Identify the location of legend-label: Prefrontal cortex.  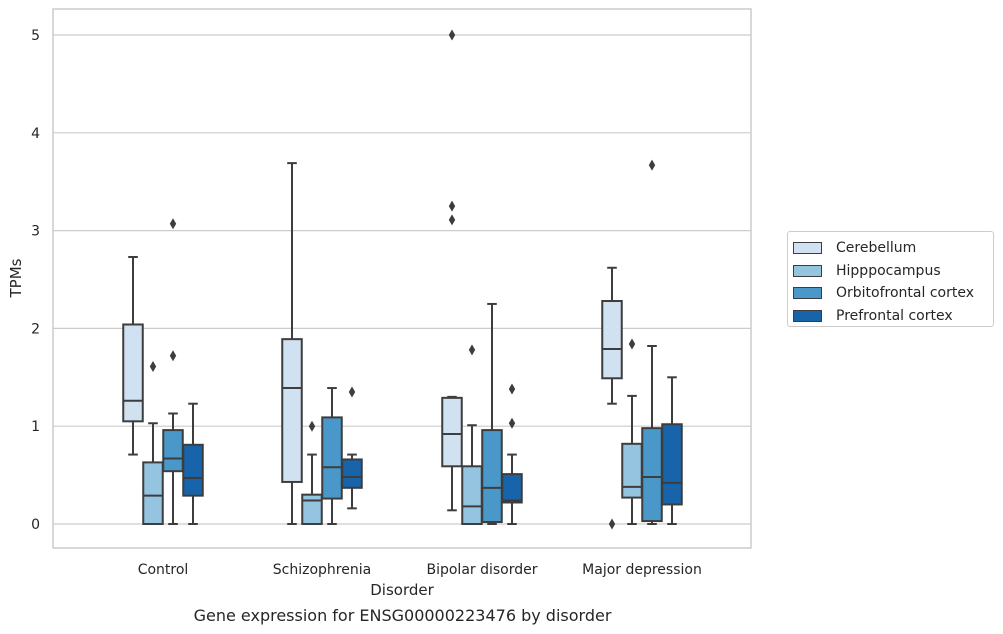
(894, 315).